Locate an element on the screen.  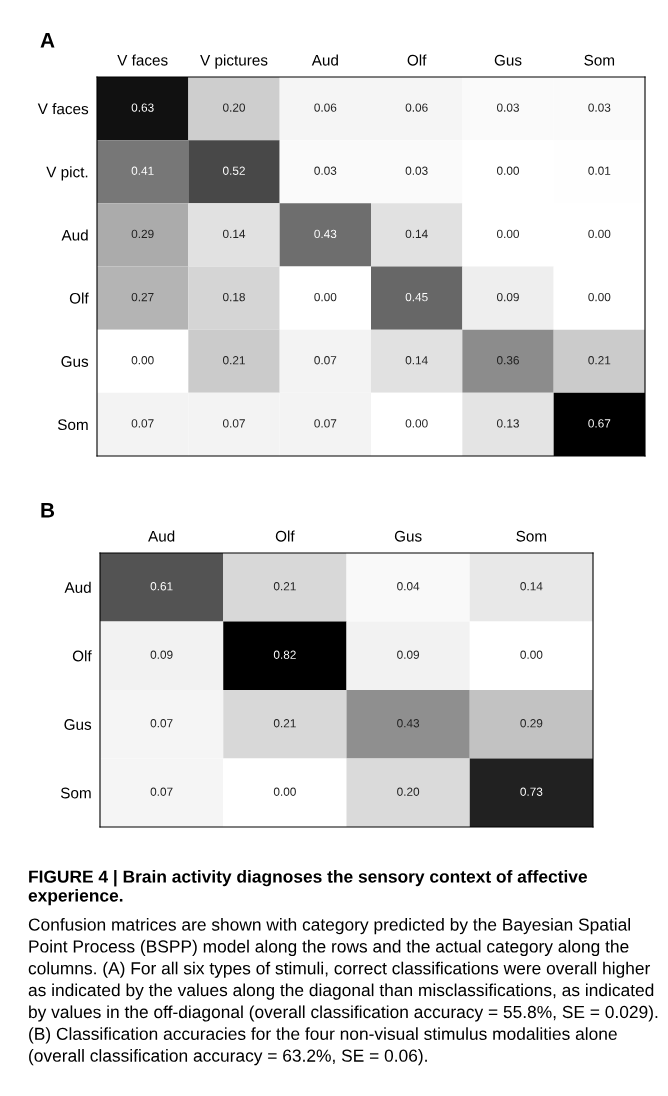
data-label: 0.01 is located at coordinates (599, 170).